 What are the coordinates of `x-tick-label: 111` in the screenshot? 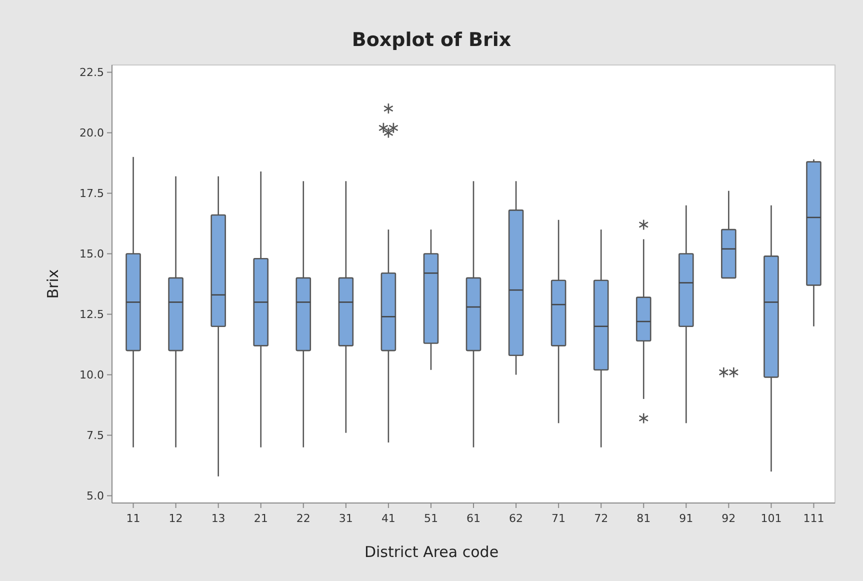 It's located at (813, 518).